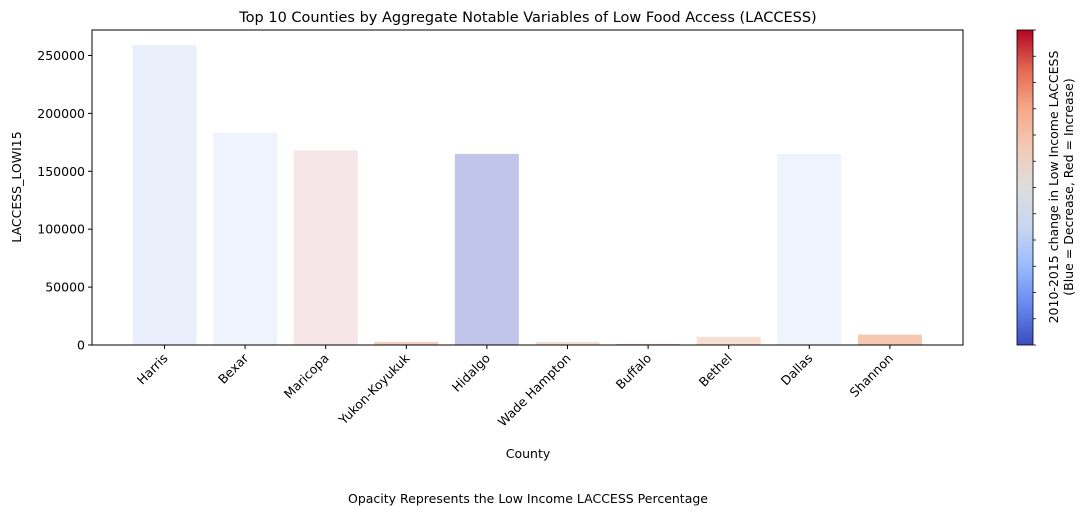 The height and width of the screenshot is (516, 1088). What do you see at coordinates (374, 389) in the screenshot?
I see `x-tick-label: Yukon-Koyukuk` at bounding box center [374, 389].